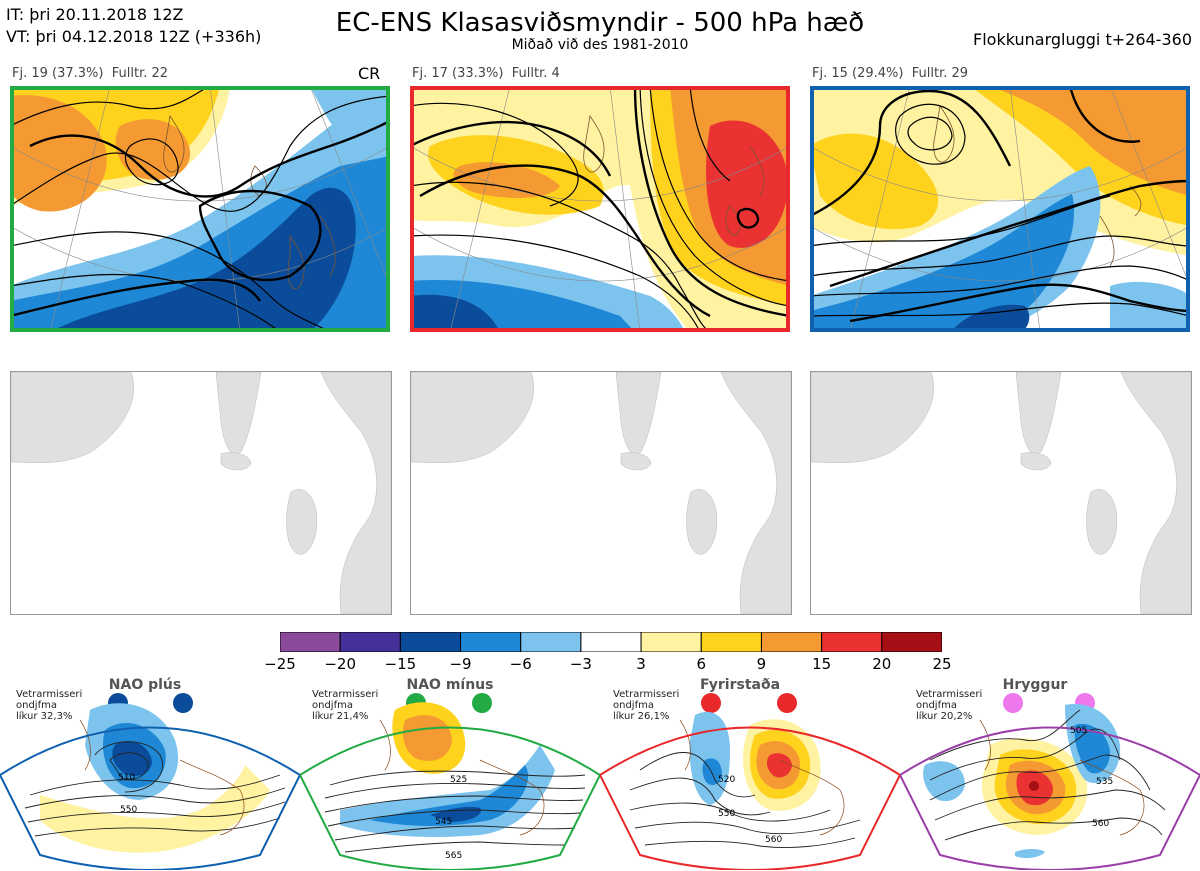 The image size is (1200, 871). Describe the element at coordinates (949, 705) in the screenshot. I see `regime-4-note: Vetrarmisseri ondjfma líkur 20,2%` at that location.